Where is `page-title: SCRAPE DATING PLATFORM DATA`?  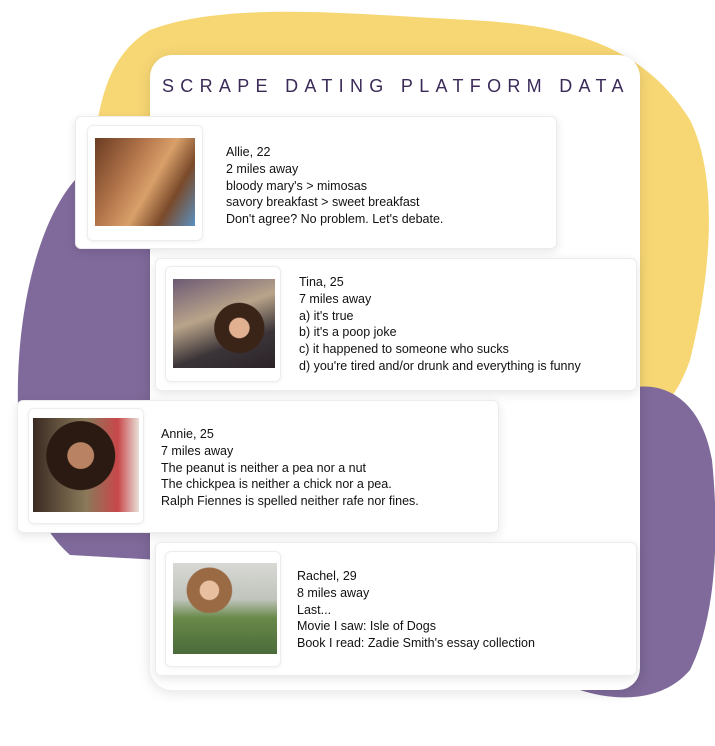
page-title: SCRAPE DATING PLATFORM DATA is located at coordinates (396, 86).